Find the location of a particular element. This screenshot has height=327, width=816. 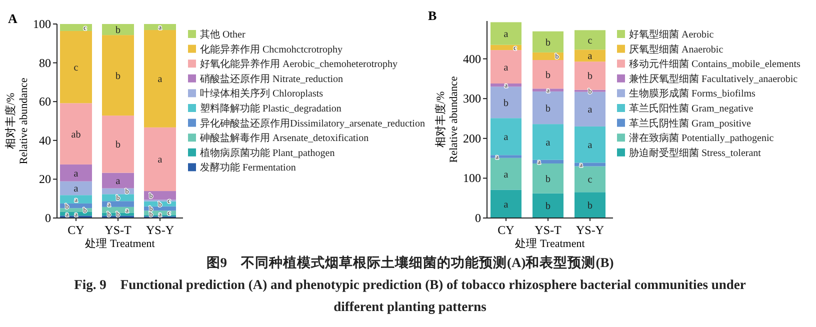

legend-label: 胁迫耐受型细菌 Stress_tolerant is located at coordinates (695, 152).